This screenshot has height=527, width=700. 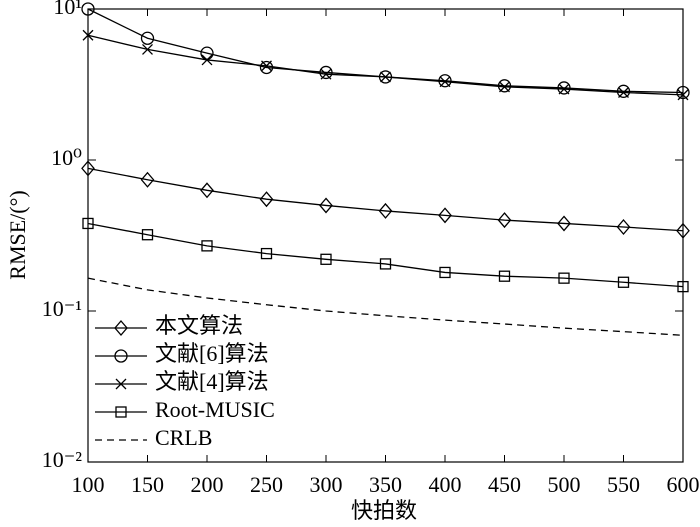 I want to click on y-axis-title: RMSE/(°), so click(x=17, y=234).